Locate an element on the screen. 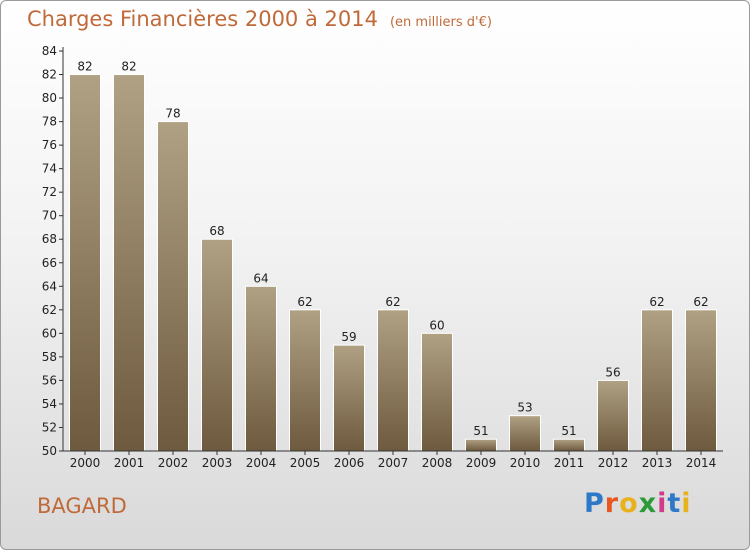 The width and height of the screenshot is (750, 550). y-tick-label: 72 is located at coordinates (49, 192).